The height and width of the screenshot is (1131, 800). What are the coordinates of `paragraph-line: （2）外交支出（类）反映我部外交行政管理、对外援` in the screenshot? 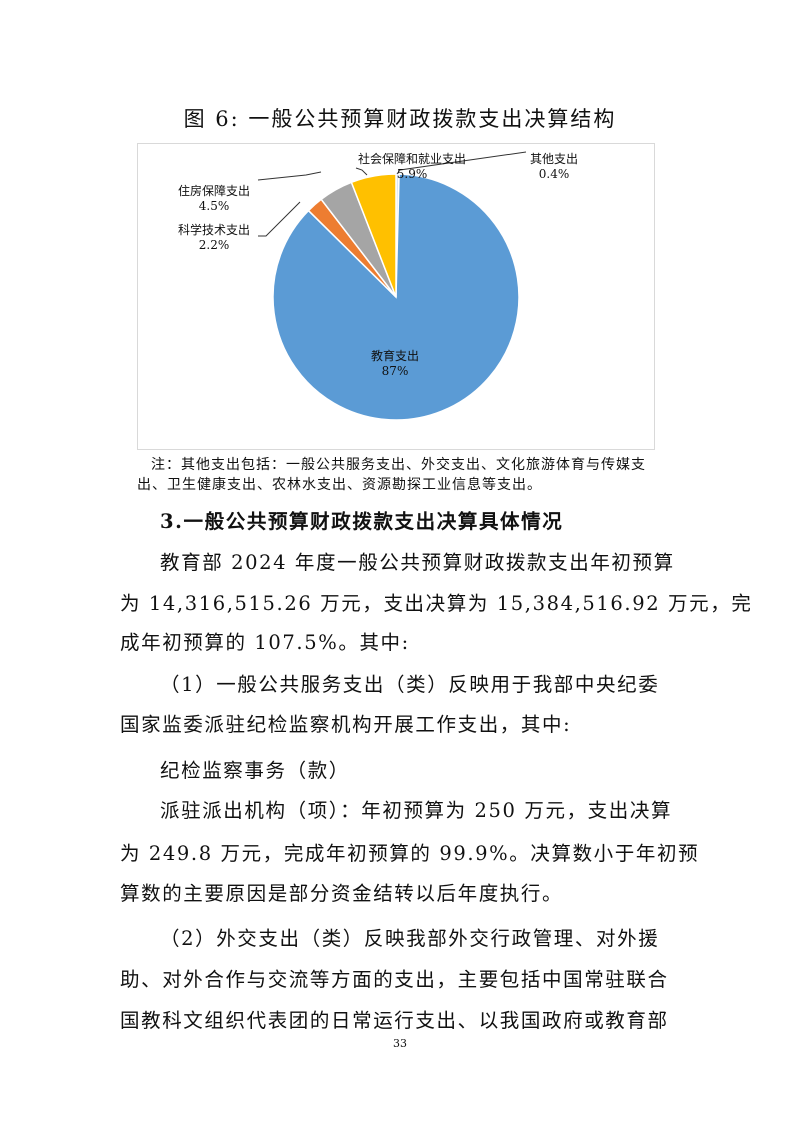 It's located at (410, 938).